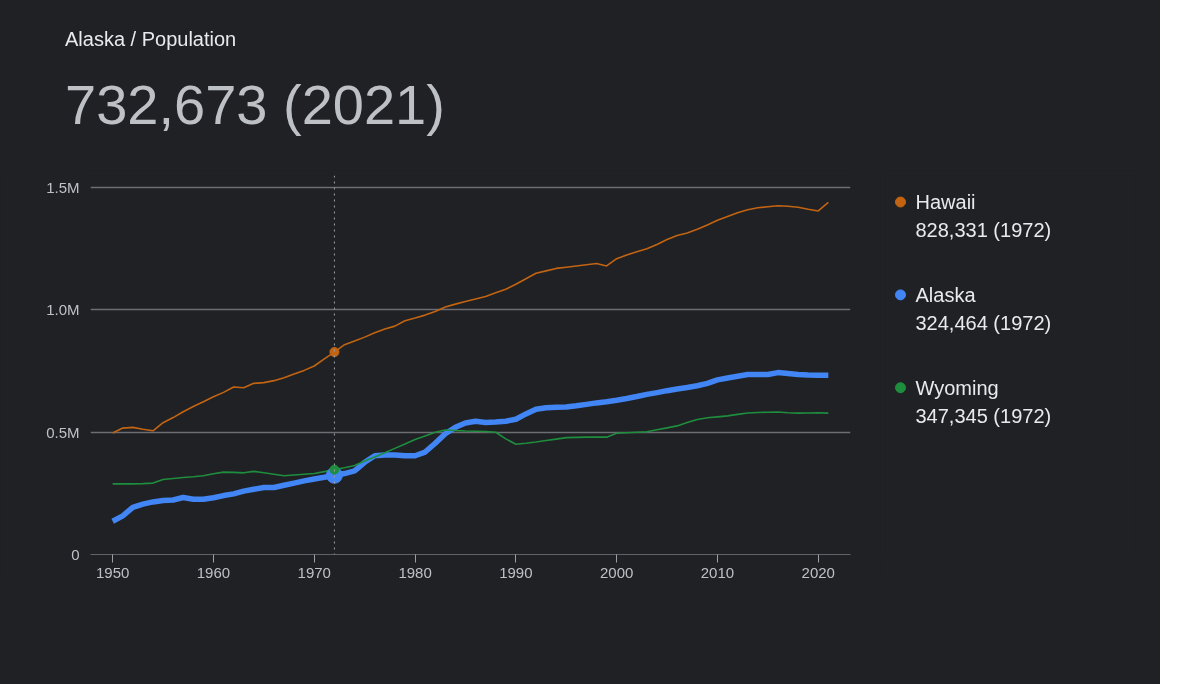  What do you see at coordinates (151, 39) in the screenshot?
I see `chart-title: Alaska / Population` at bounding box center [151, 39].